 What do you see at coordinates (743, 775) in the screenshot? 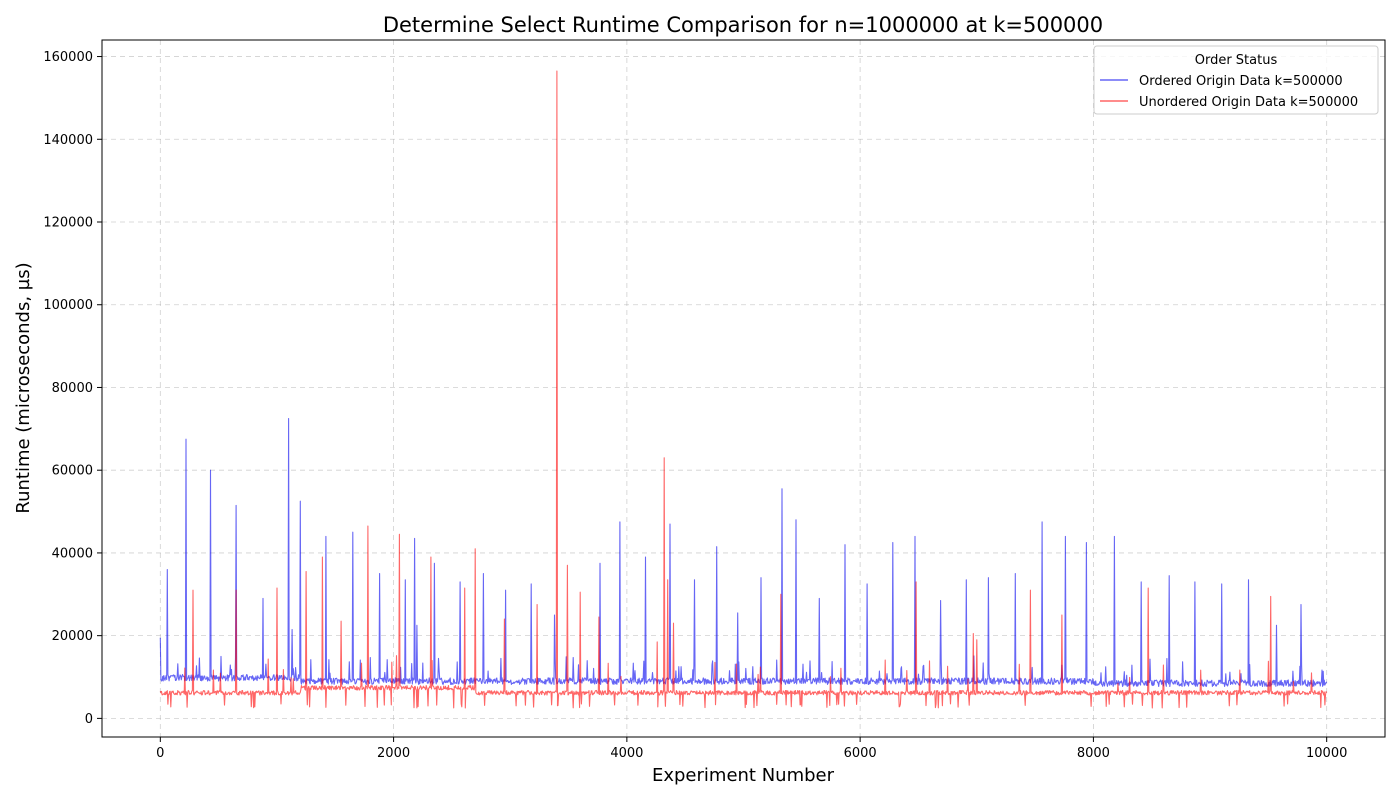
I see `x-axis-label: Experiment Number` at bounding box center [743, 775].